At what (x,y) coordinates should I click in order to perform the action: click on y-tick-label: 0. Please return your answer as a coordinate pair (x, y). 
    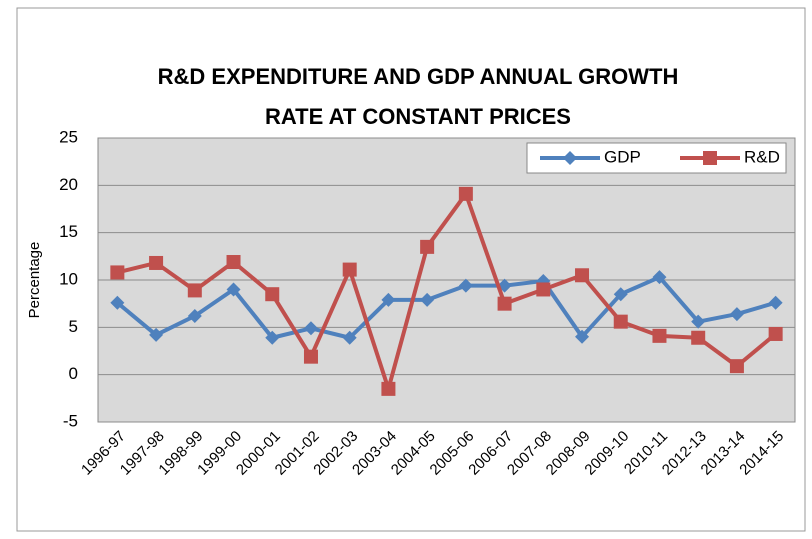
    Looking at the image, I should click on (73, 373).